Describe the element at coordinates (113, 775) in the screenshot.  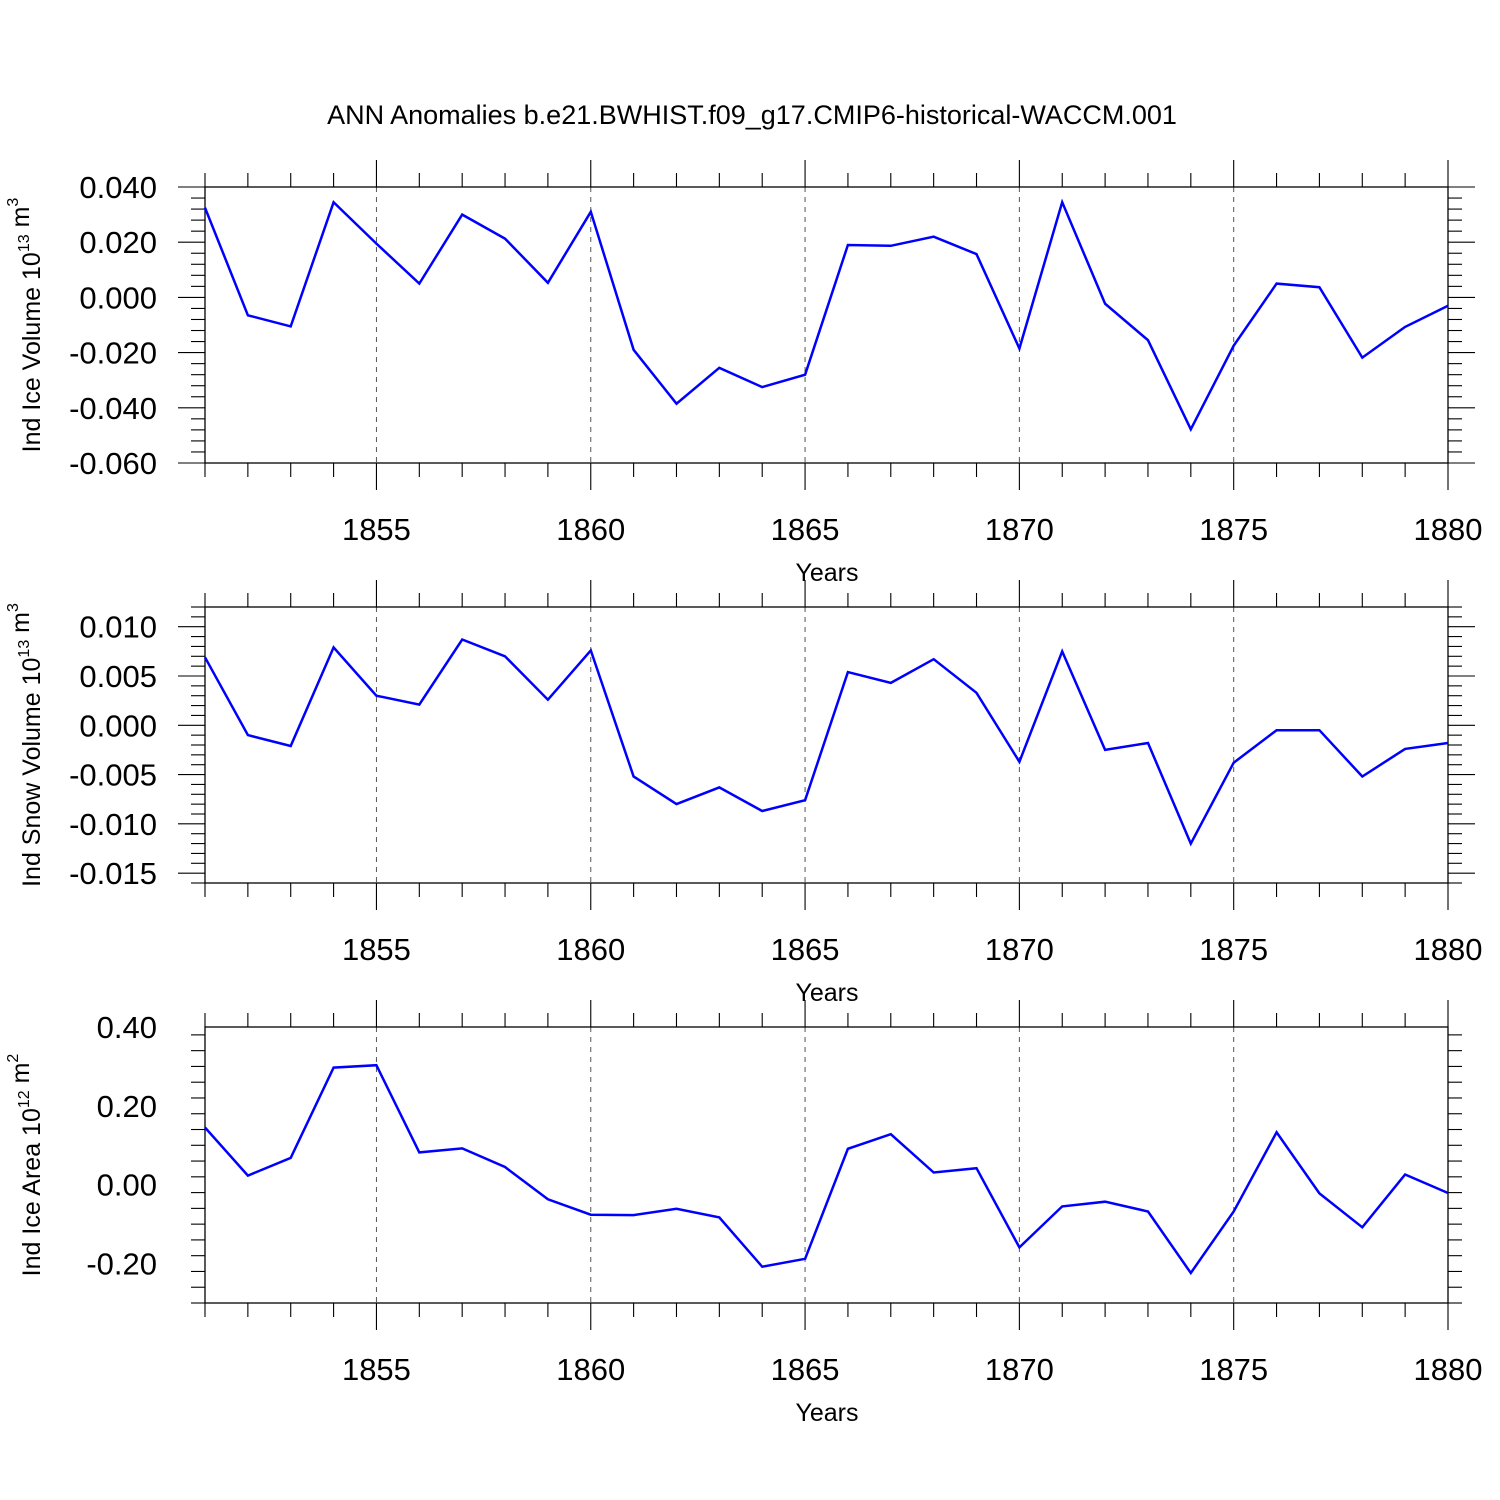
I see `y-tick-label: -0.005` at that location.